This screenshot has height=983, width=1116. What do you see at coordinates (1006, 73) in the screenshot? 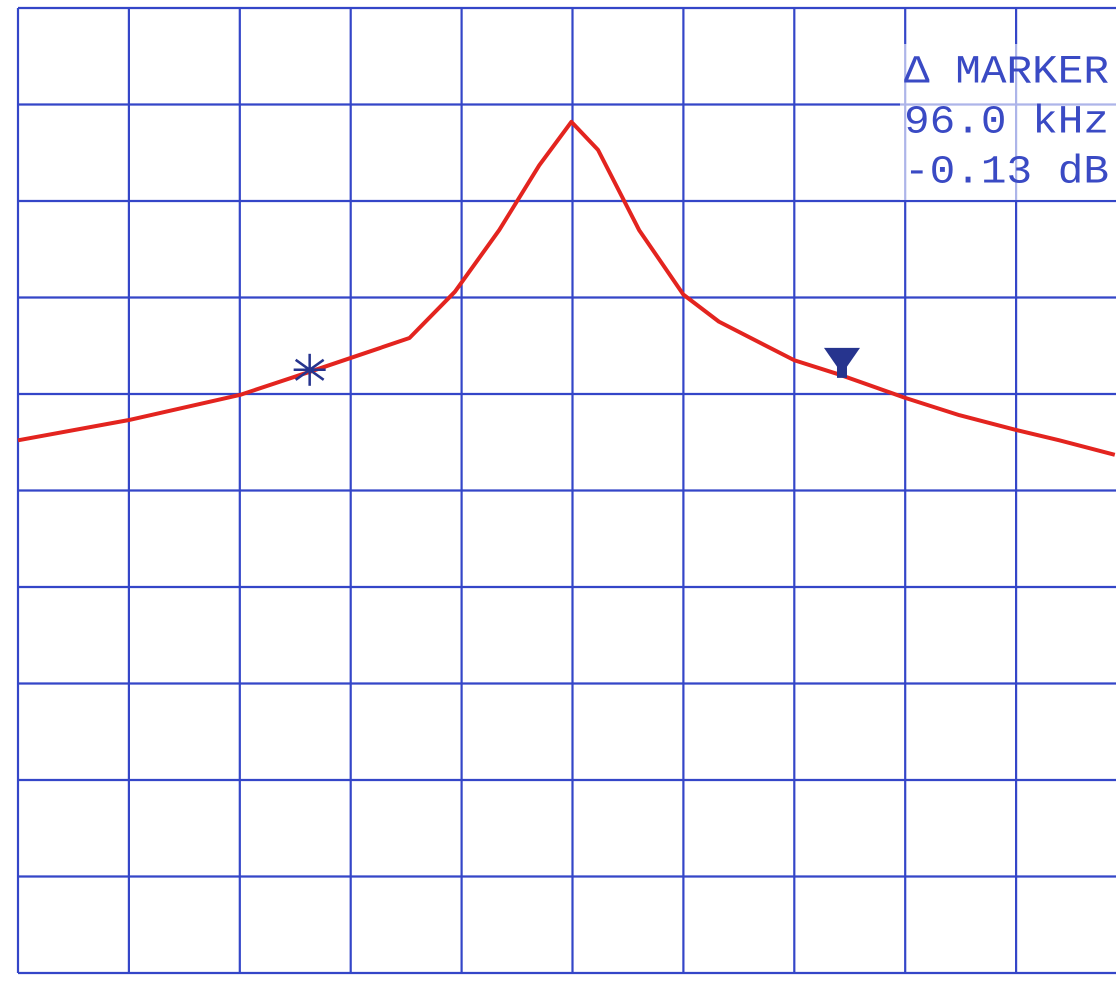
I see `annotation-line: Δ MARKER` at bounding box center [1006, 73].